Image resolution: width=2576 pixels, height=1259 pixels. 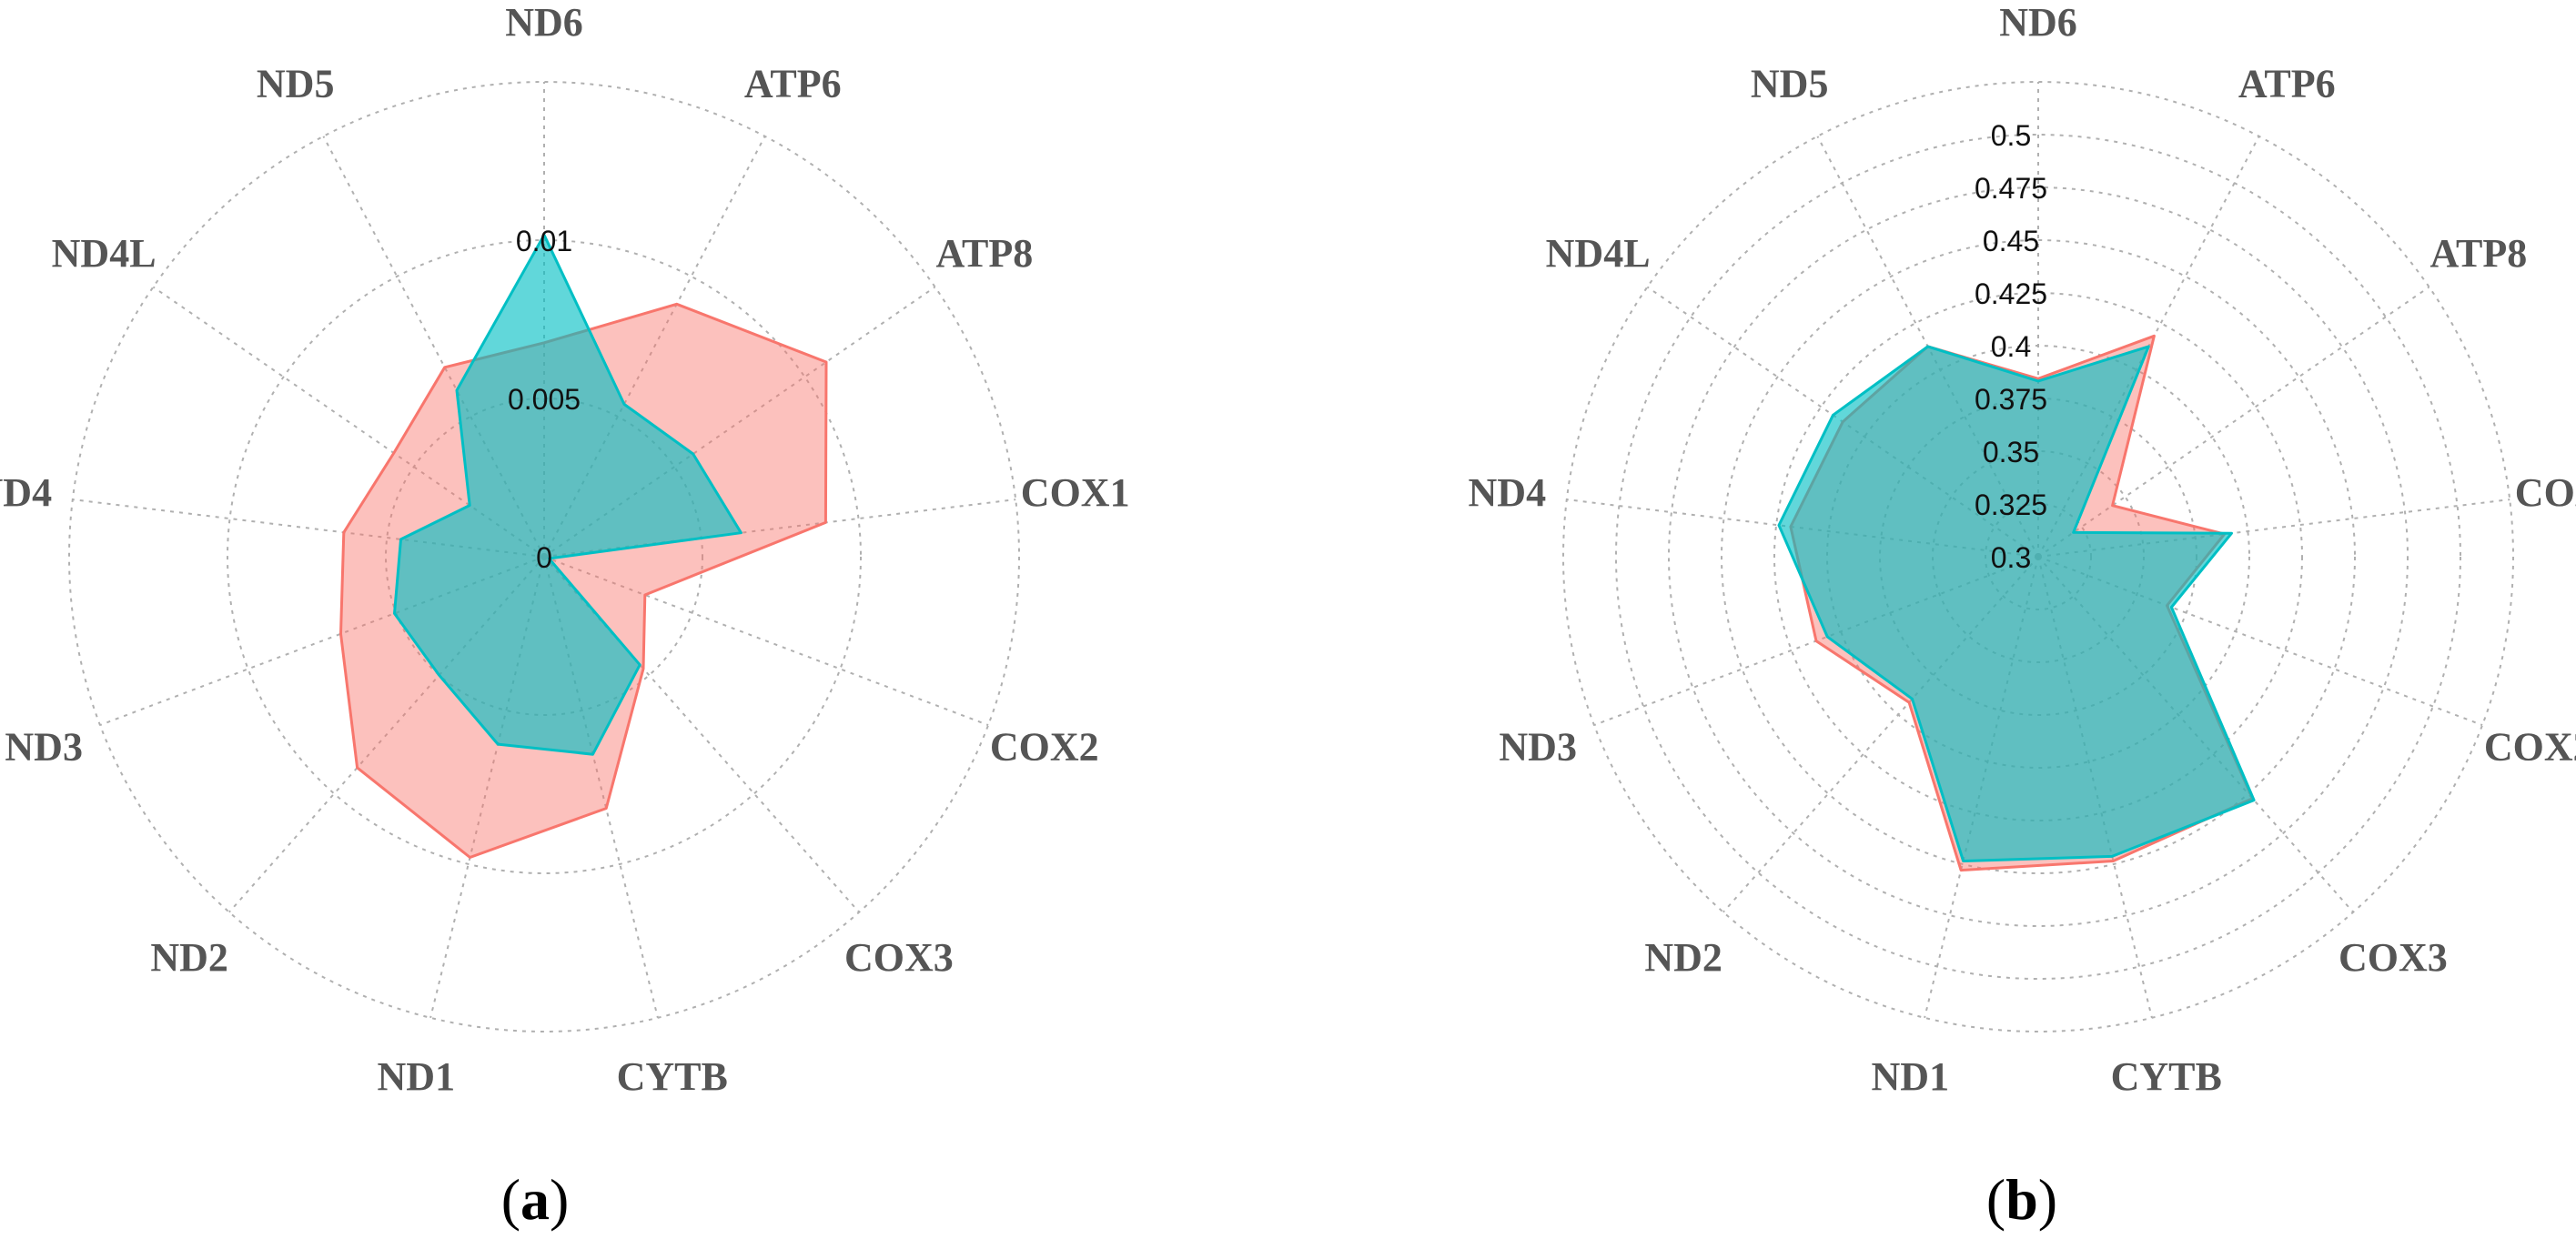 I want to click on spoke-nd1, so click(x=487, y=787).